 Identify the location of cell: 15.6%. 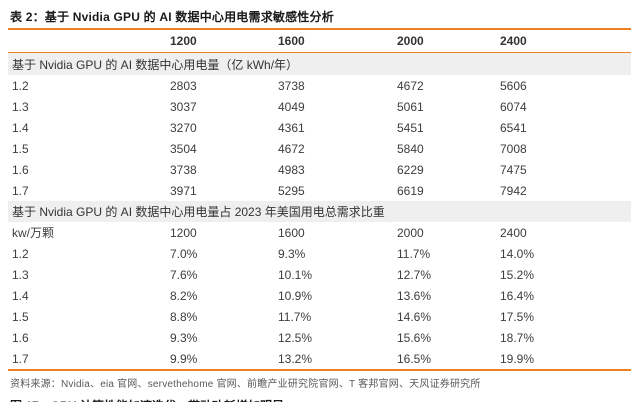
(414, 337).